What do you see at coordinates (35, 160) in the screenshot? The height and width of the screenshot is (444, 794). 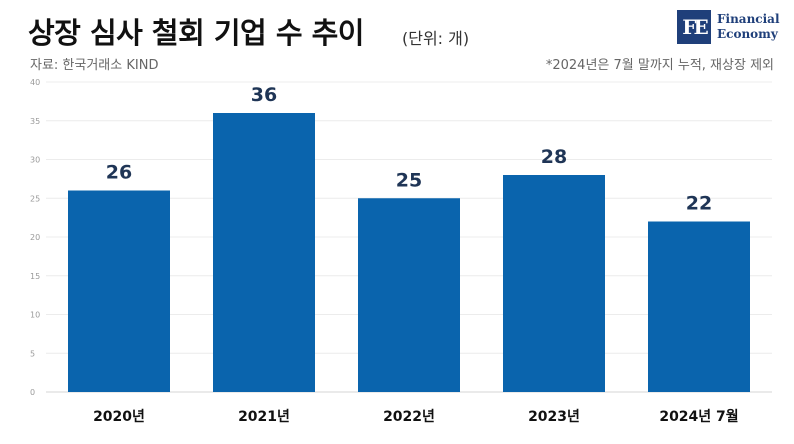 I see `y-tick-label: 30` at bounding box center [35, 160].